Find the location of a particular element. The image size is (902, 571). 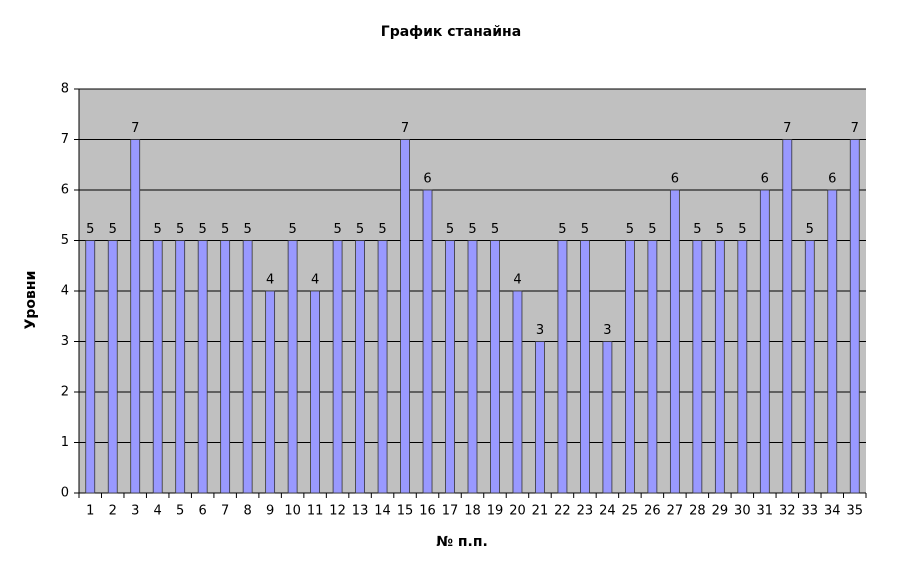

x-tick-label: 3 is located at coordinates (135, 511).